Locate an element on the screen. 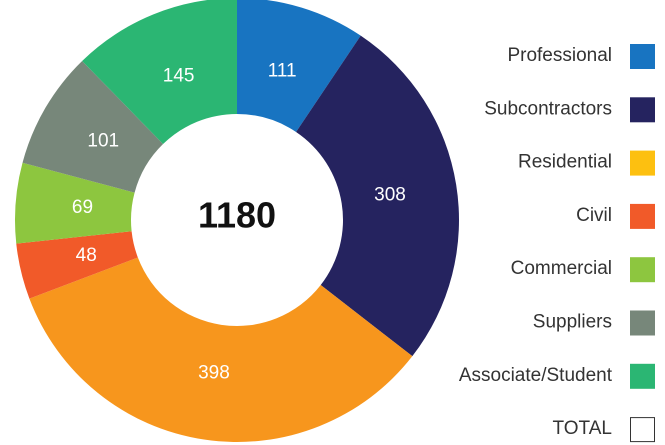 The width and height of the screenshot is (665, 445). segment-label: 308 is located at coordinates (390, 194).